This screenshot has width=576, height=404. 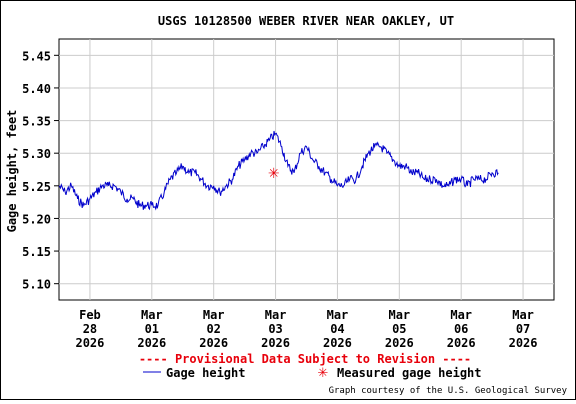 I want to click on measured-gage-height-point: ✳, so click(x=274, y=174).